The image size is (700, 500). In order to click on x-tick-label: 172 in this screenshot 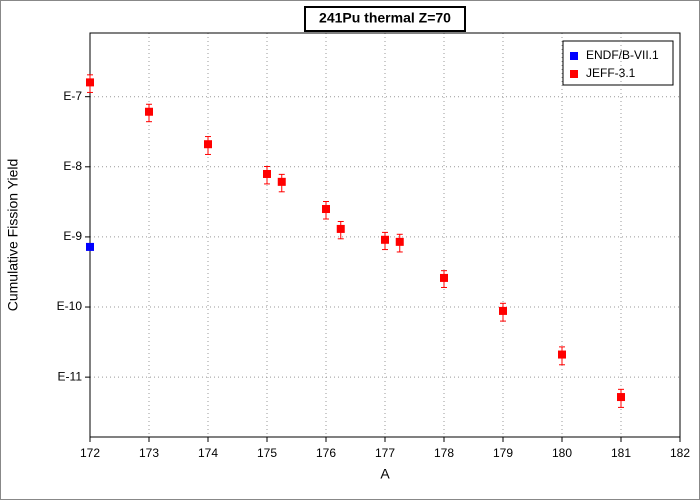, I will do `click(90, 453)`.